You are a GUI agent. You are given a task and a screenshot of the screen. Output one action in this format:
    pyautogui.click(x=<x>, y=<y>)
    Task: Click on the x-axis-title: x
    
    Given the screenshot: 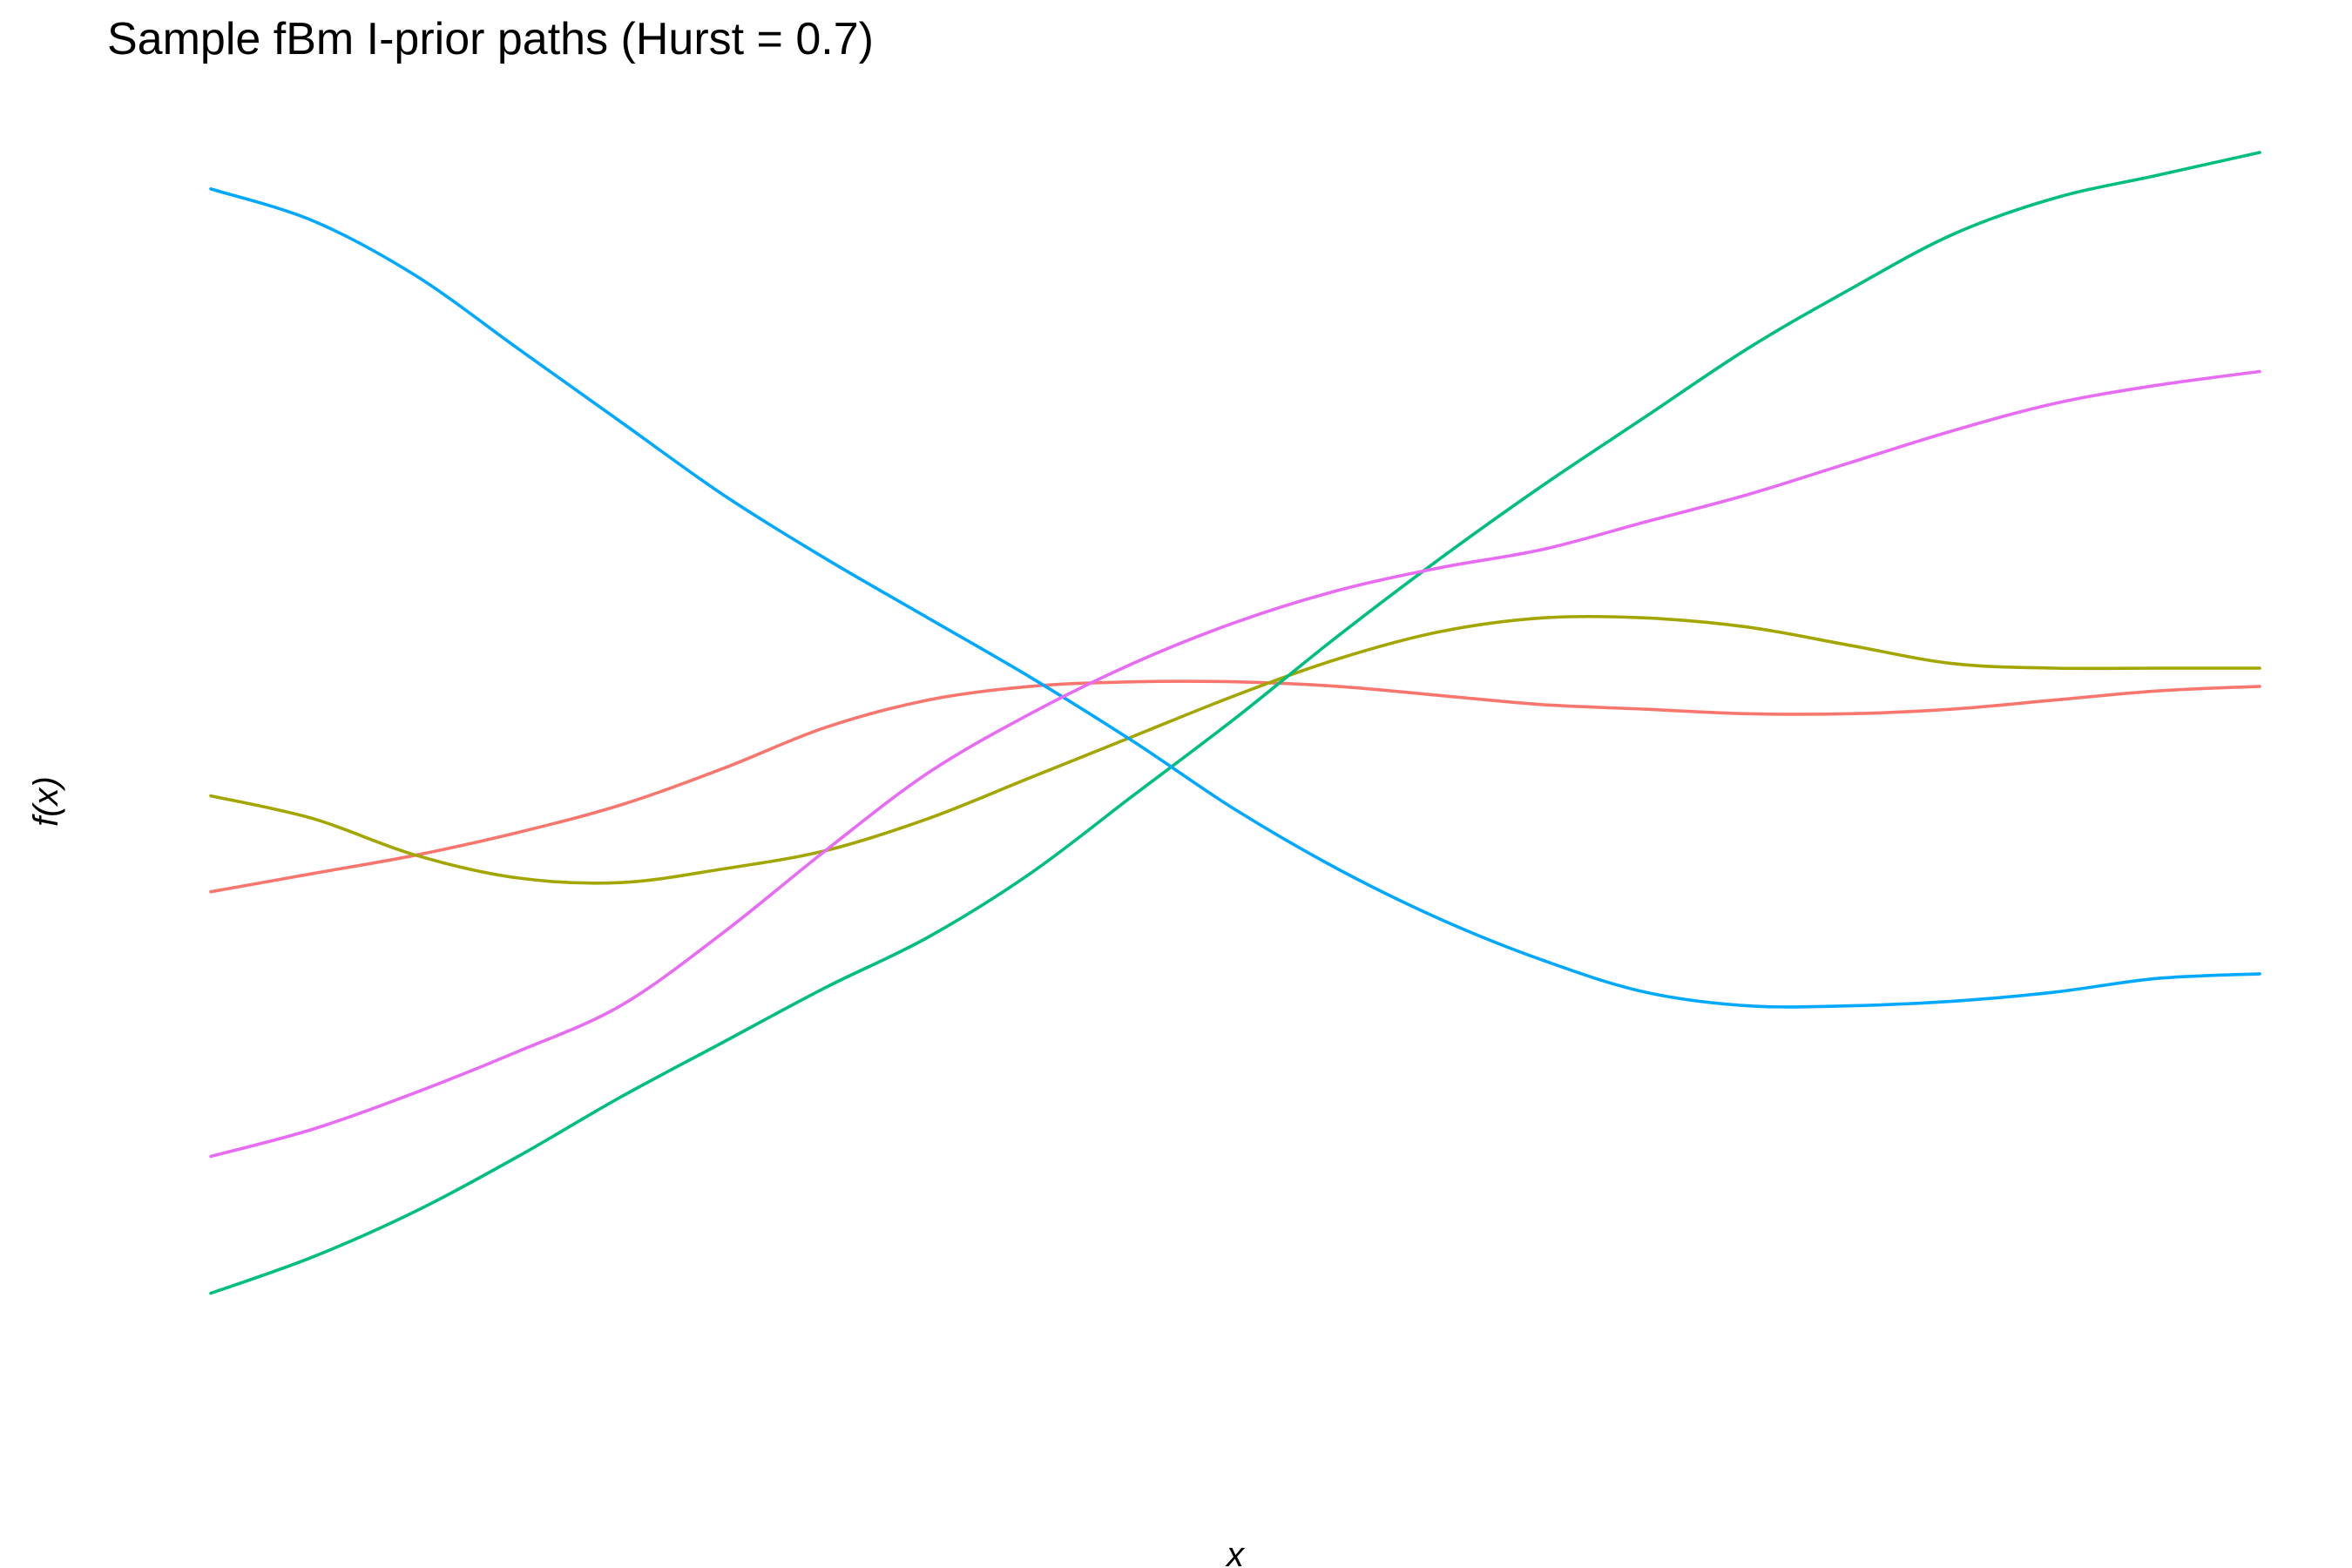 What is the action you would take?
    pyautogui.click(x=1235, y=1552)
    